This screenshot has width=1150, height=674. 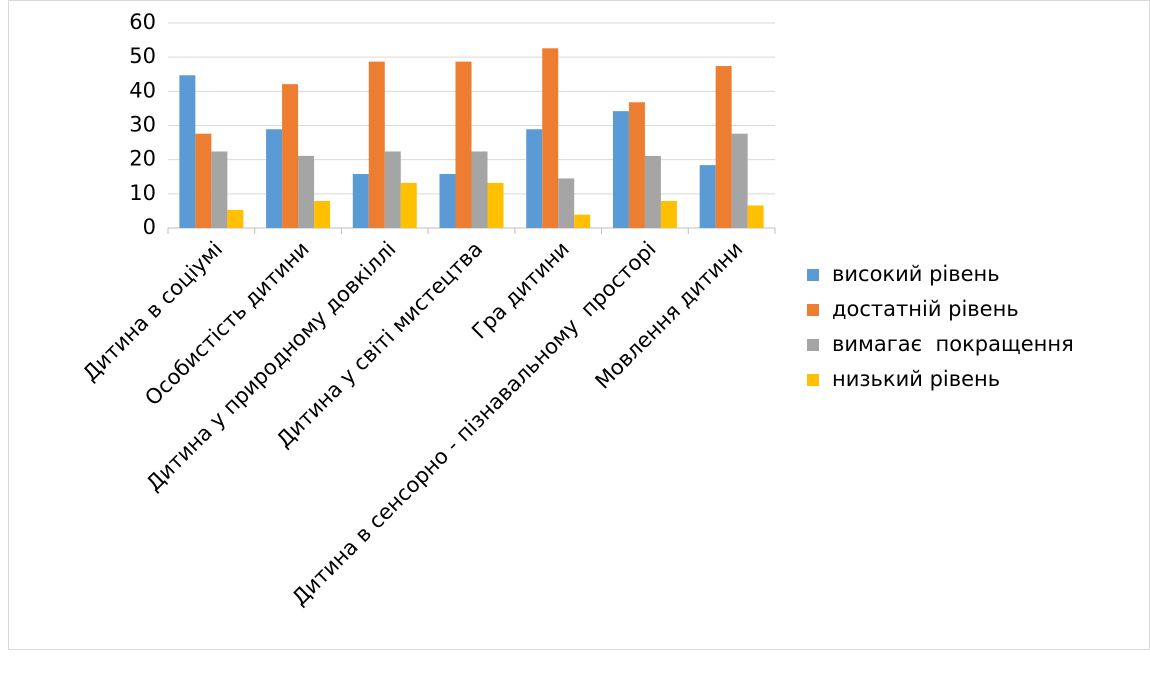 What do you see at coordinates (142, 193) in the screenshot?
I see `y-tick-label: 10` at bounding box center [142, 193].